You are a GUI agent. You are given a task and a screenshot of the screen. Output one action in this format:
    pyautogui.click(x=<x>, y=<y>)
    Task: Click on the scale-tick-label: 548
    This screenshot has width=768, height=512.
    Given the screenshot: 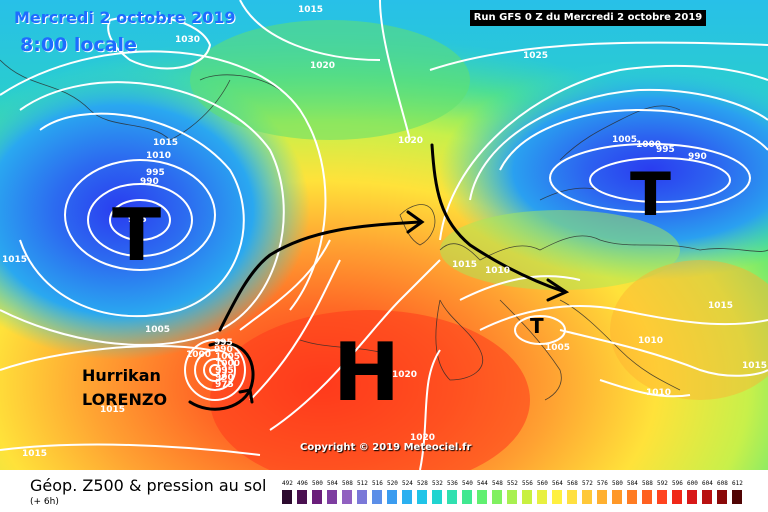 What is the action you would take?
    pyautogui.click(x=497, y=483)
    